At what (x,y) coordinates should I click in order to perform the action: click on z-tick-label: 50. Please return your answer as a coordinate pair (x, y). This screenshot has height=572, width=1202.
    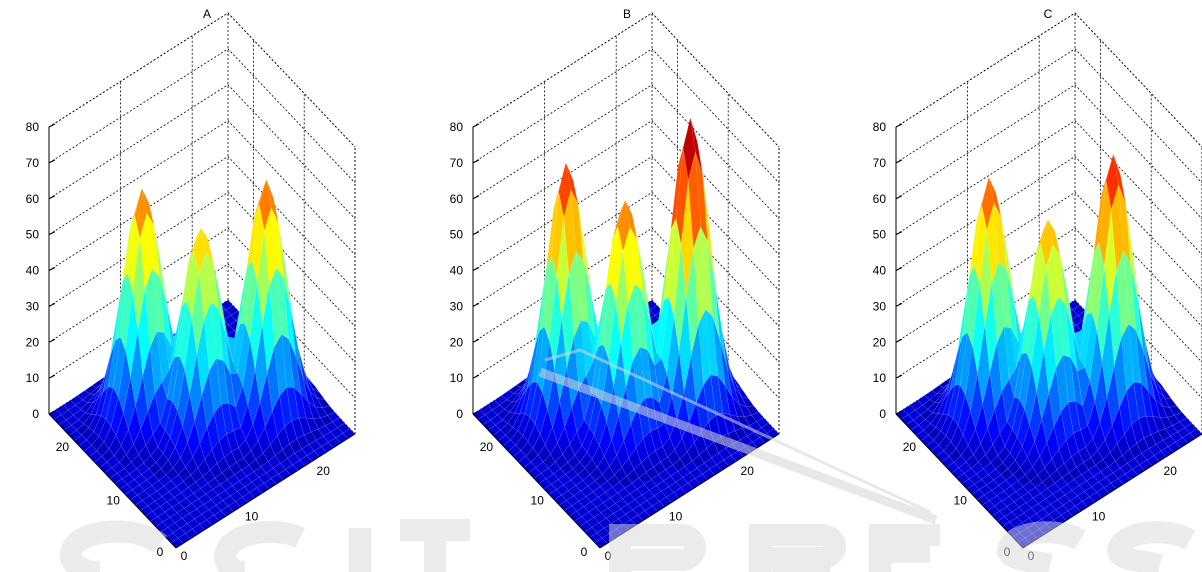
    Looking at the image, I should click on (457, 235).